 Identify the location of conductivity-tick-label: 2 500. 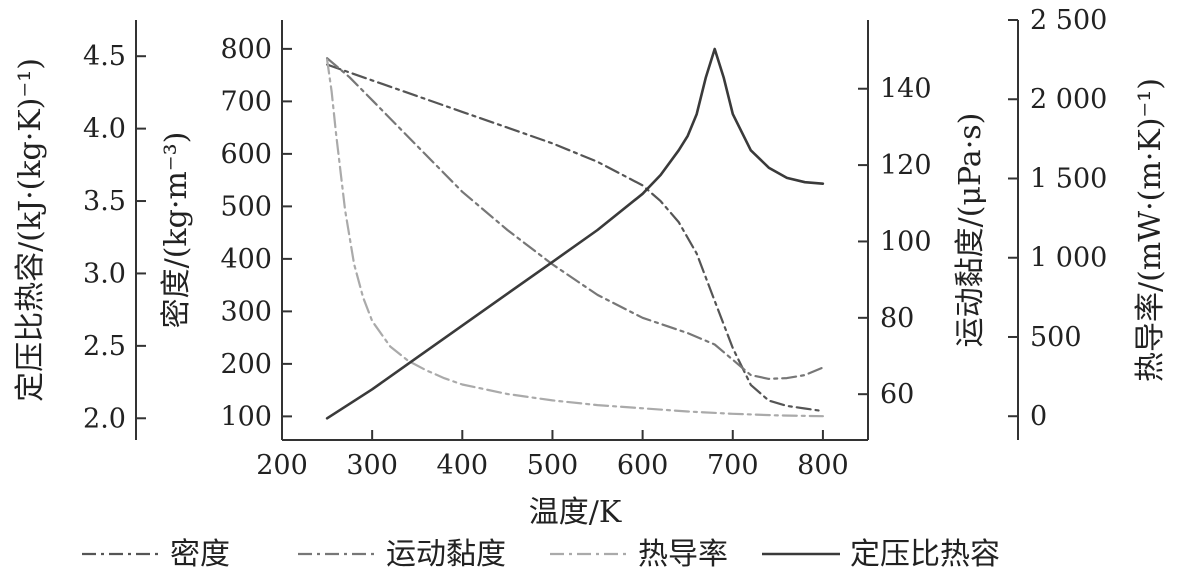
(1068, 20).